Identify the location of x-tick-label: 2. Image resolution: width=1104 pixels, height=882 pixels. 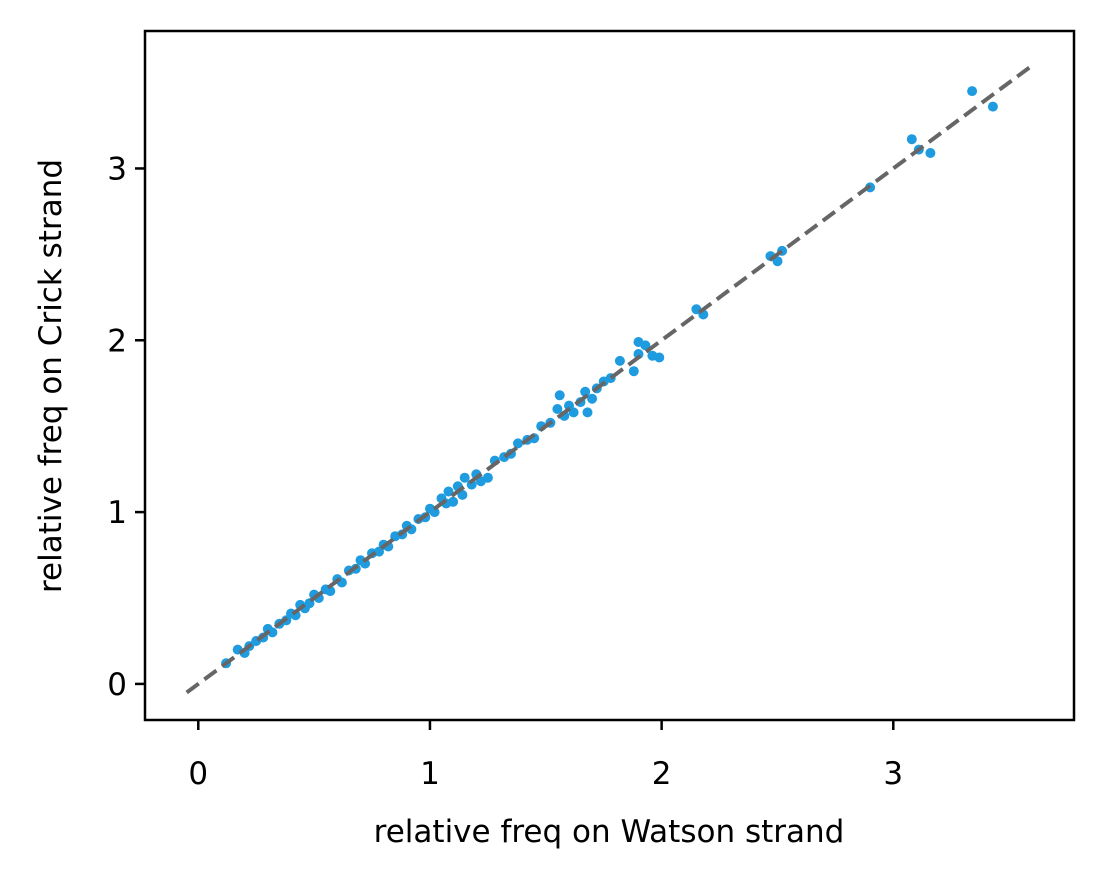
(662, 774).